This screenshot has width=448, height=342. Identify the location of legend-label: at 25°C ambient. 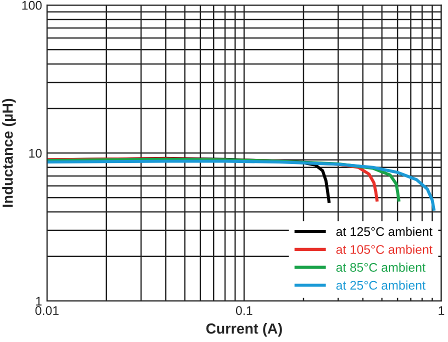
(381, 285).